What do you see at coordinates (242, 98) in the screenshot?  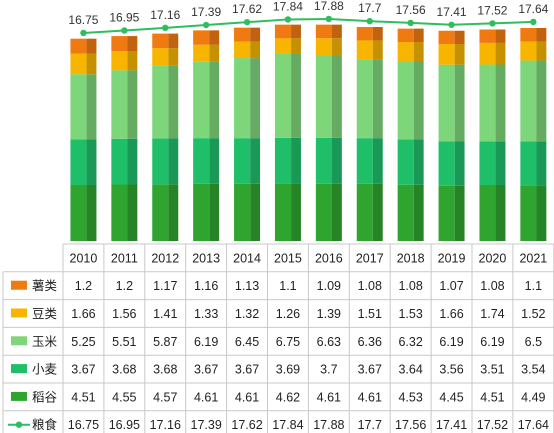 I see `bar-2-2014` at bounding box center [242, 98].